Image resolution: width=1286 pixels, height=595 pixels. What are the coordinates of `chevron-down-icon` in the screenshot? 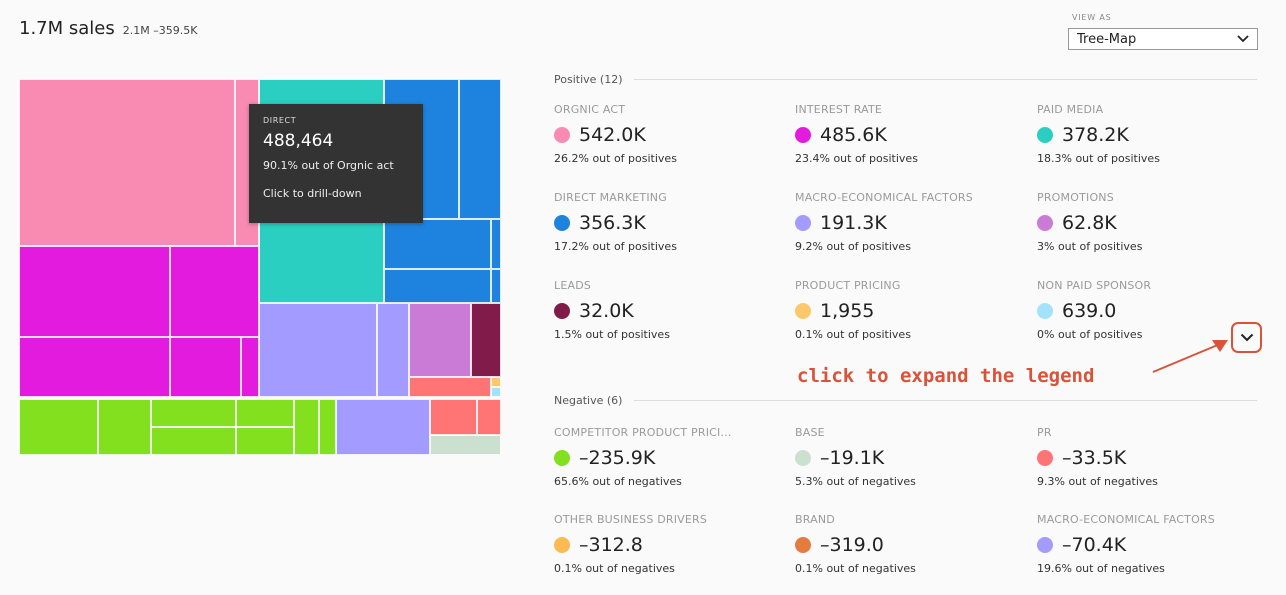 It's located at (1243, 39).